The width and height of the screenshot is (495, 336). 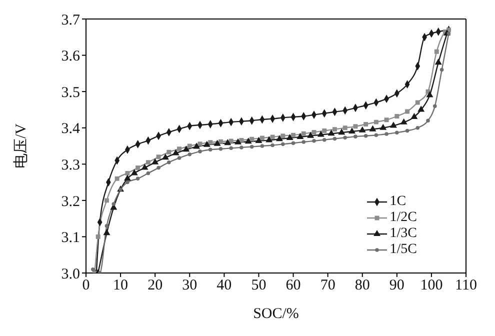 I want to click on y-tick-label: 3.7, so click(x=70, y=20).